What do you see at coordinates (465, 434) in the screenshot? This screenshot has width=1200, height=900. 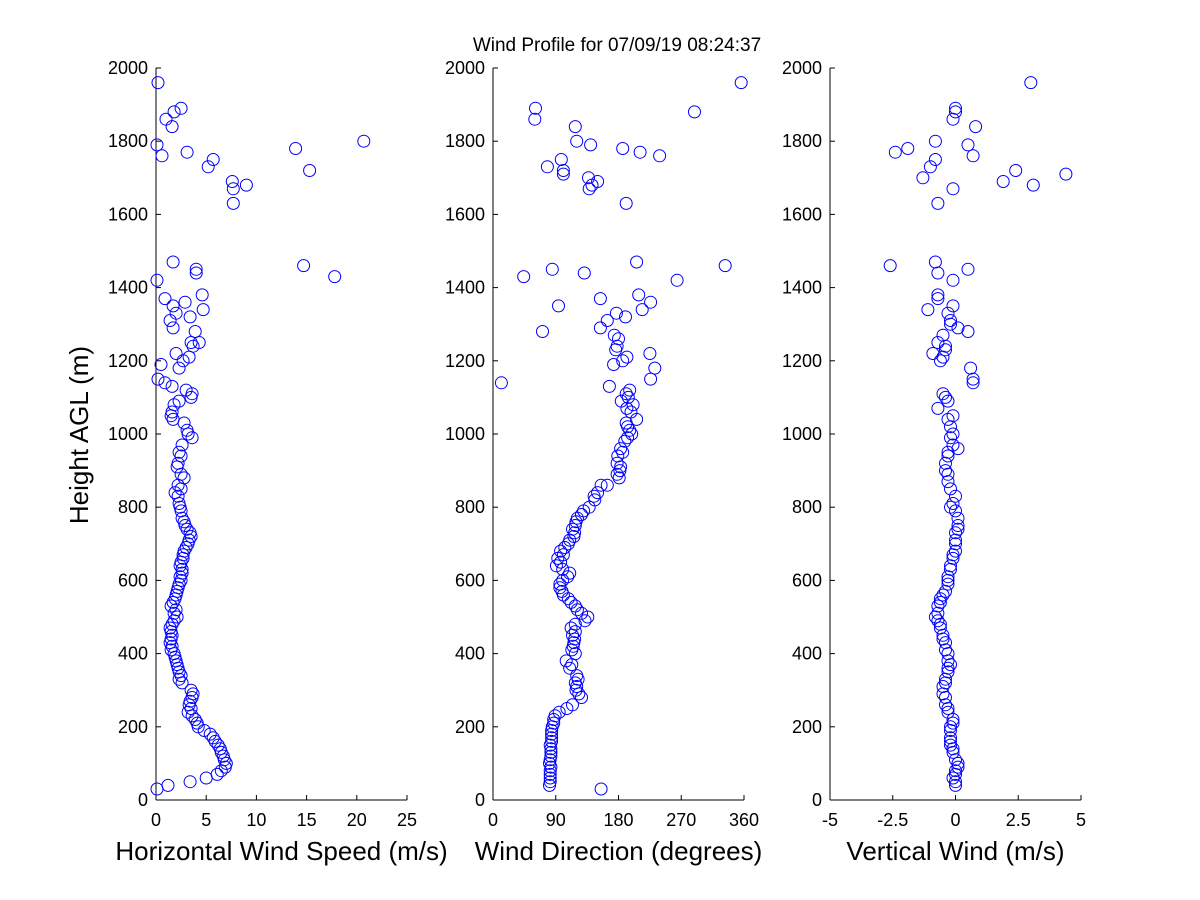 I see `y-tick-label: 1000` at bounding box center [465, 434].